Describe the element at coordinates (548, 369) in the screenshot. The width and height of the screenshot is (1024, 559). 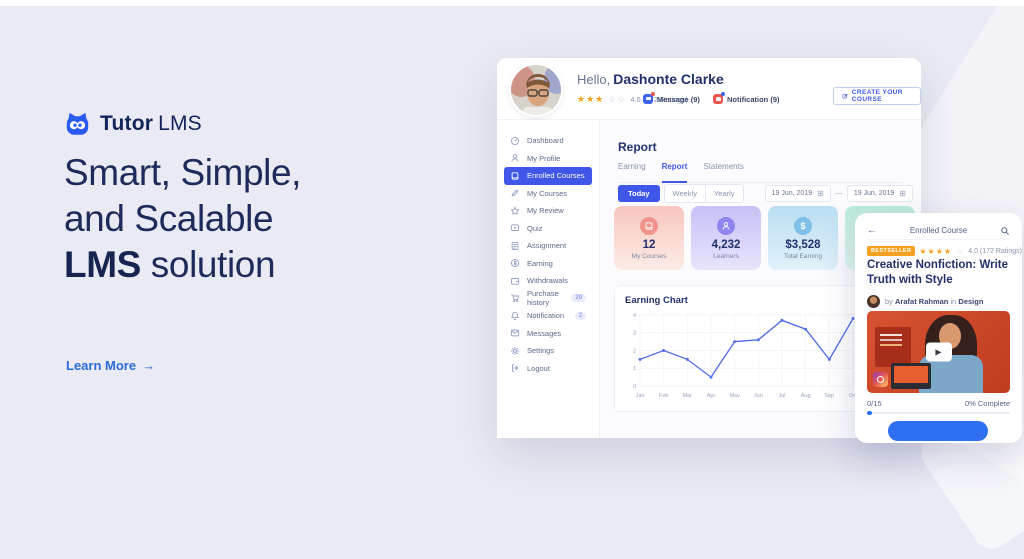
I see `sidebar-item-logout: Logout` at that location.